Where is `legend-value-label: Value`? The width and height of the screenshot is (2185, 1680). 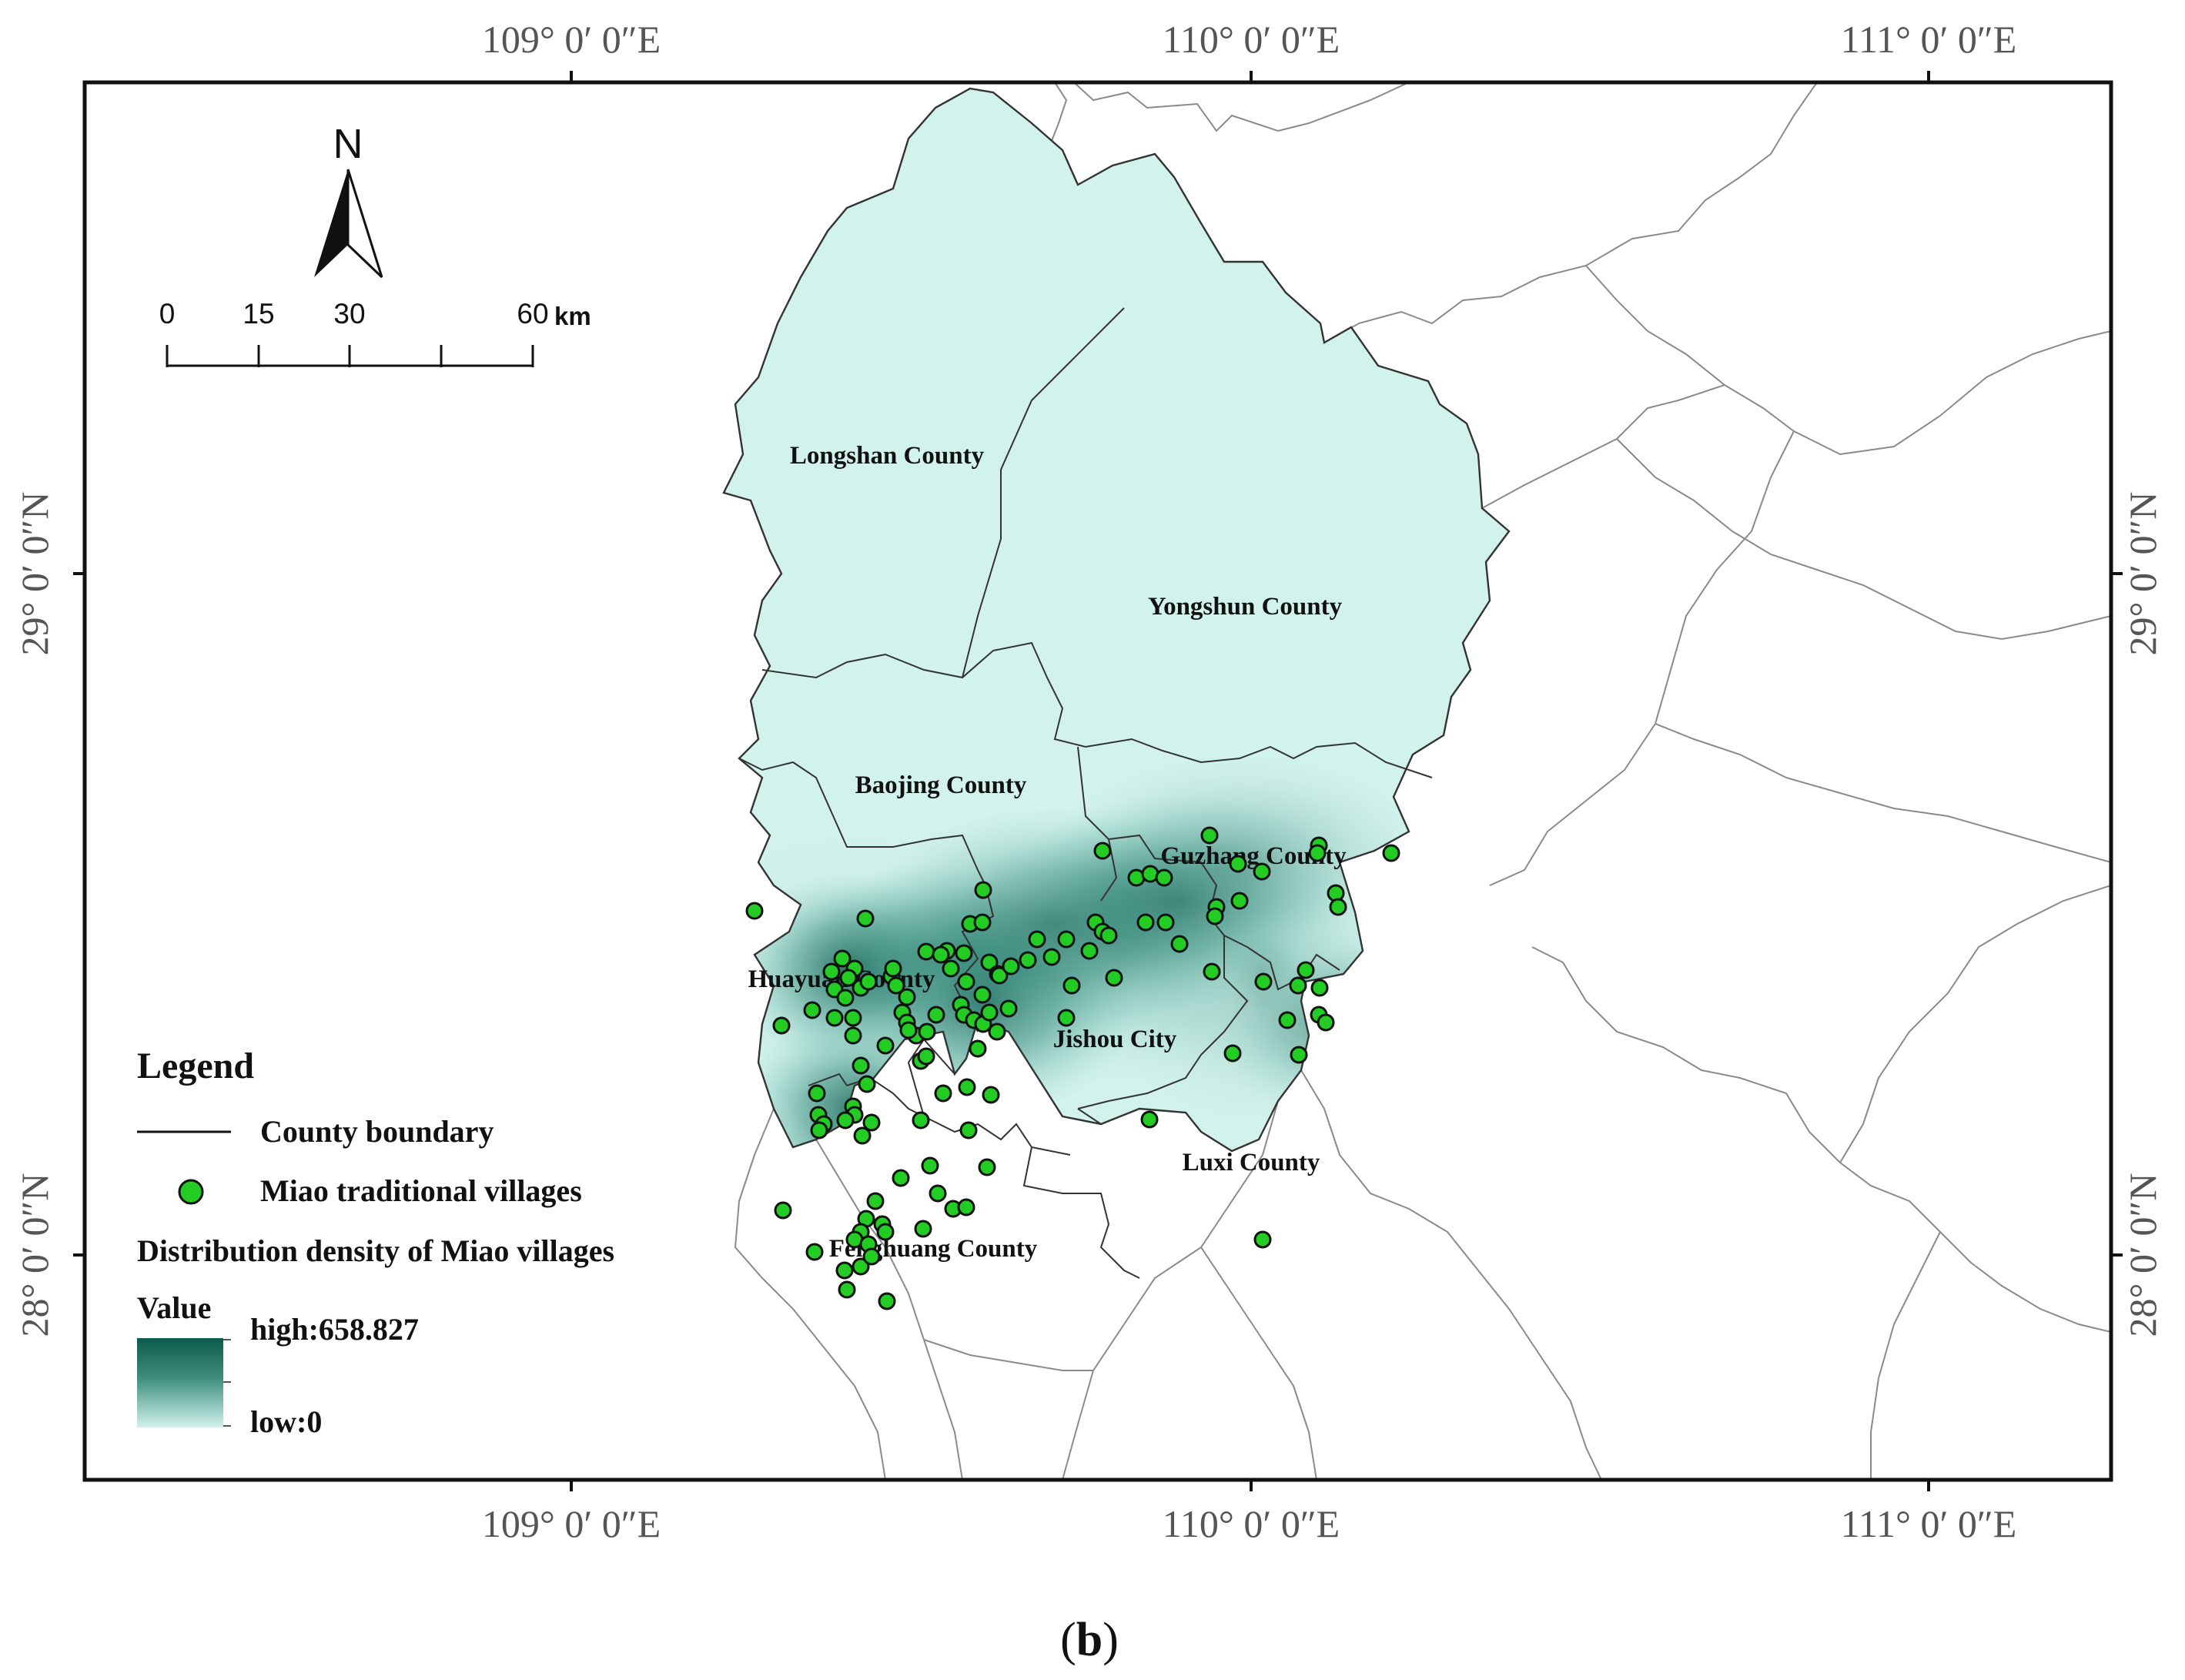
legend-value-label: Value is located at coordinates (174, 1307).